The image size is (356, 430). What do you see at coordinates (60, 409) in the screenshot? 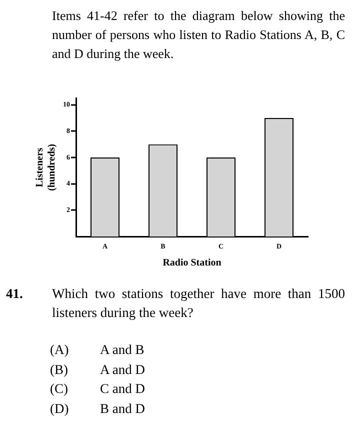
I see `text: (D)` at bounding box center [60, 409].